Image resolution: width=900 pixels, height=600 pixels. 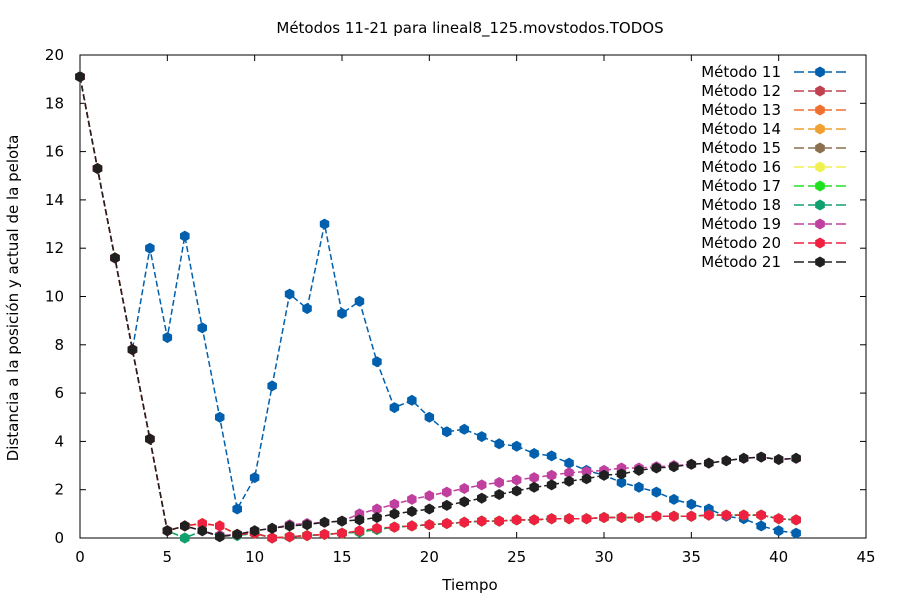 What do you see at coordinates (865, 557) in the screenshot?
I see `x-tick-label: 45` at bounding box center [865, 557].